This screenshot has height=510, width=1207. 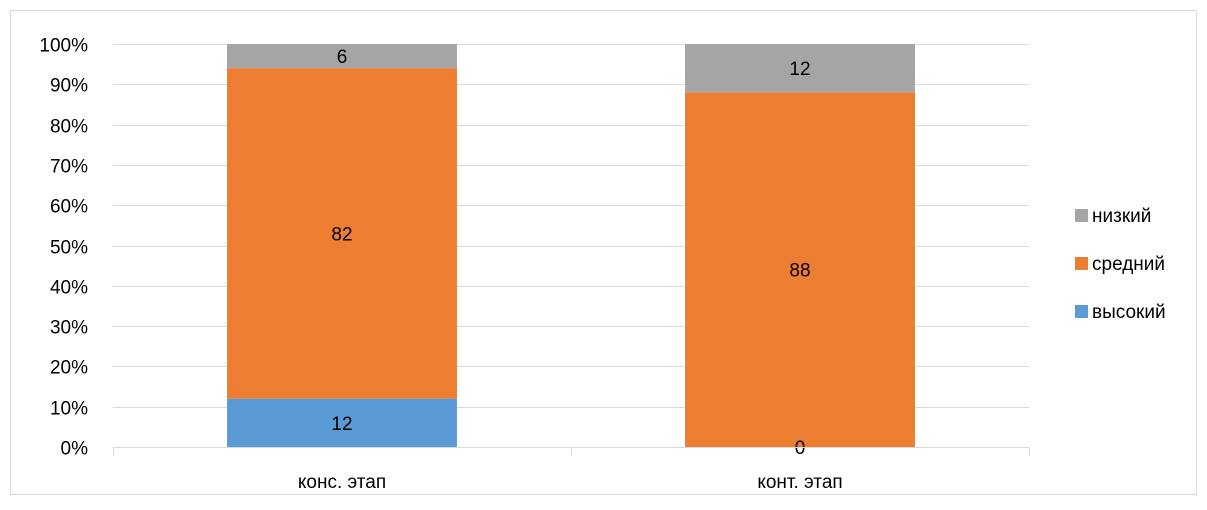 I want to click on data-label: 88, so click(x=799, y=271).